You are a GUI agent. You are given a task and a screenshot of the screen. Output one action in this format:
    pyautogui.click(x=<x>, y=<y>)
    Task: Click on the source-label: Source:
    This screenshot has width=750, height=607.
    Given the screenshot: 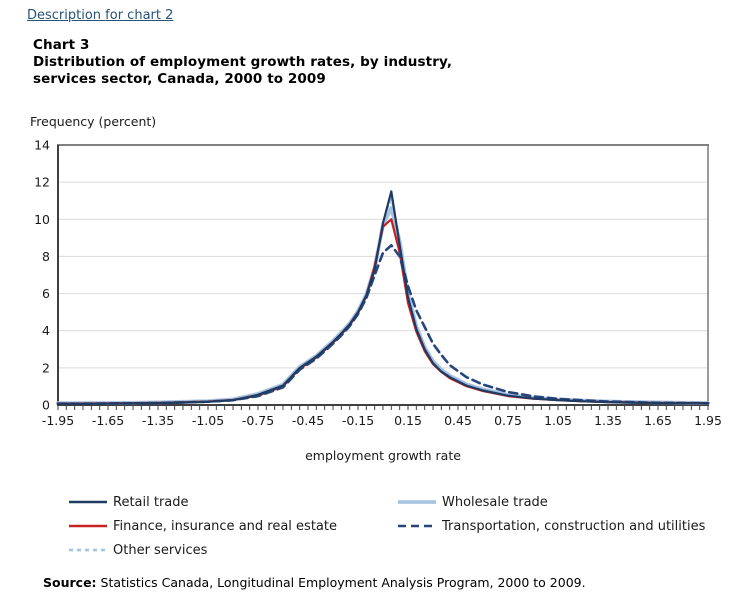 What is the action you would take?
    pyautogui.click(x=70, y=582)
    